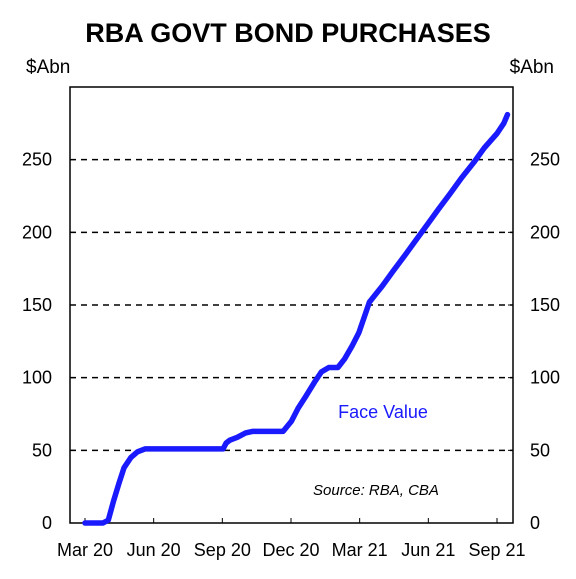 This screenshot has height=579, width=576. Describe the element at coordinates (383, 412) in the screenshot. I see `series-label-face-value: Face Value` at that location.